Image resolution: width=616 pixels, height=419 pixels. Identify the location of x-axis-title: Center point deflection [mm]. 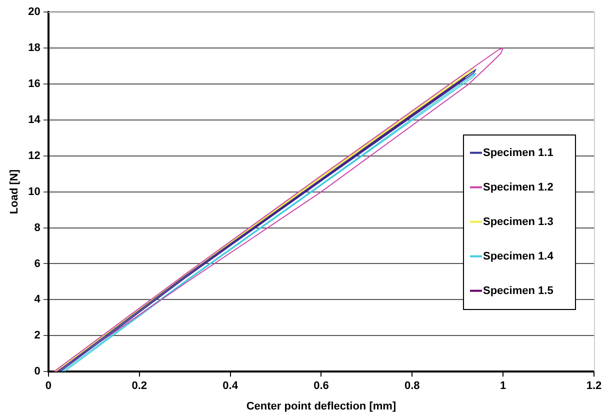
(321, 406).